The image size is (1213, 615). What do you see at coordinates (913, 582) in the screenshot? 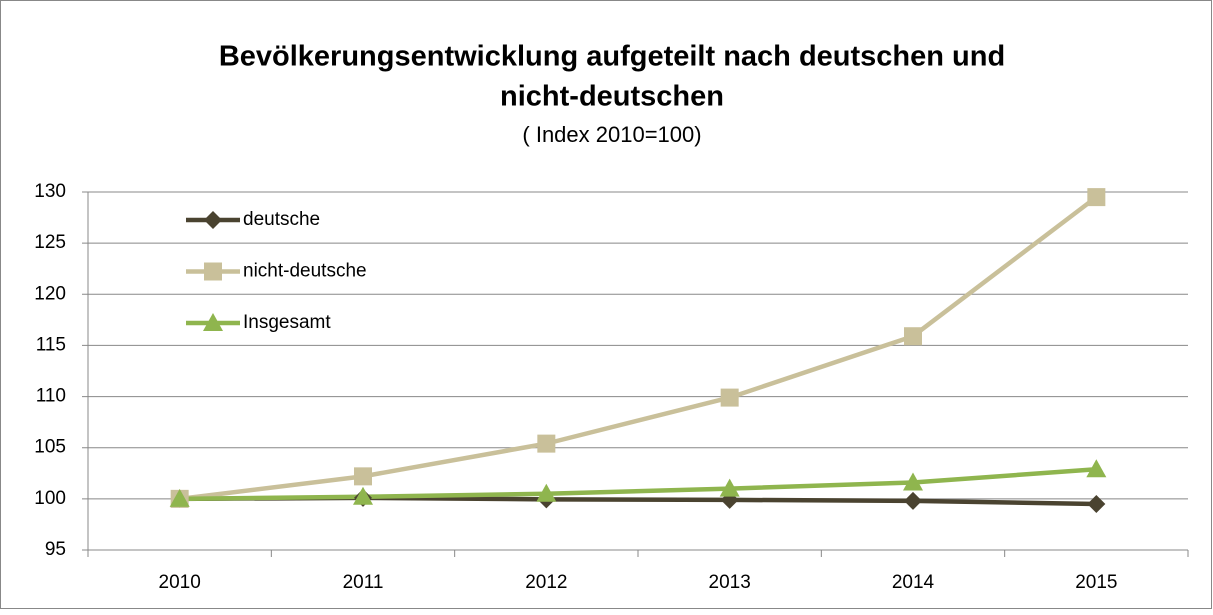
I see `x-tick-label: 2014` at bounding box center [913, 582].